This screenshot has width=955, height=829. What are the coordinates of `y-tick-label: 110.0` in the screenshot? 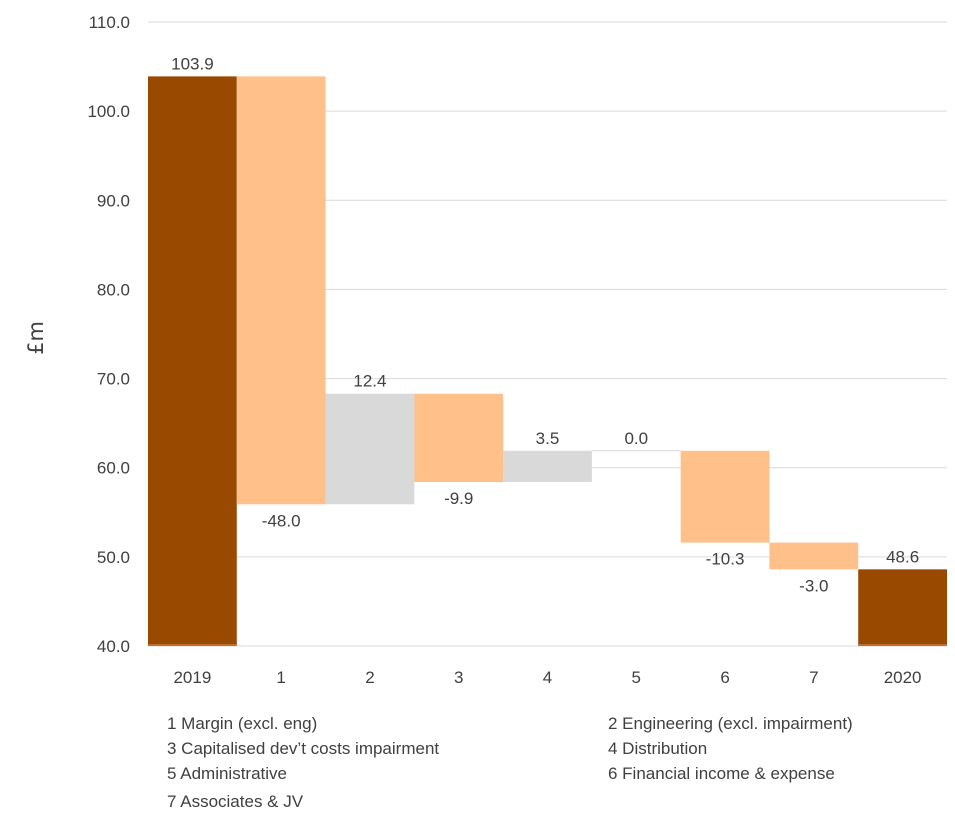 It's located at (109, 22).